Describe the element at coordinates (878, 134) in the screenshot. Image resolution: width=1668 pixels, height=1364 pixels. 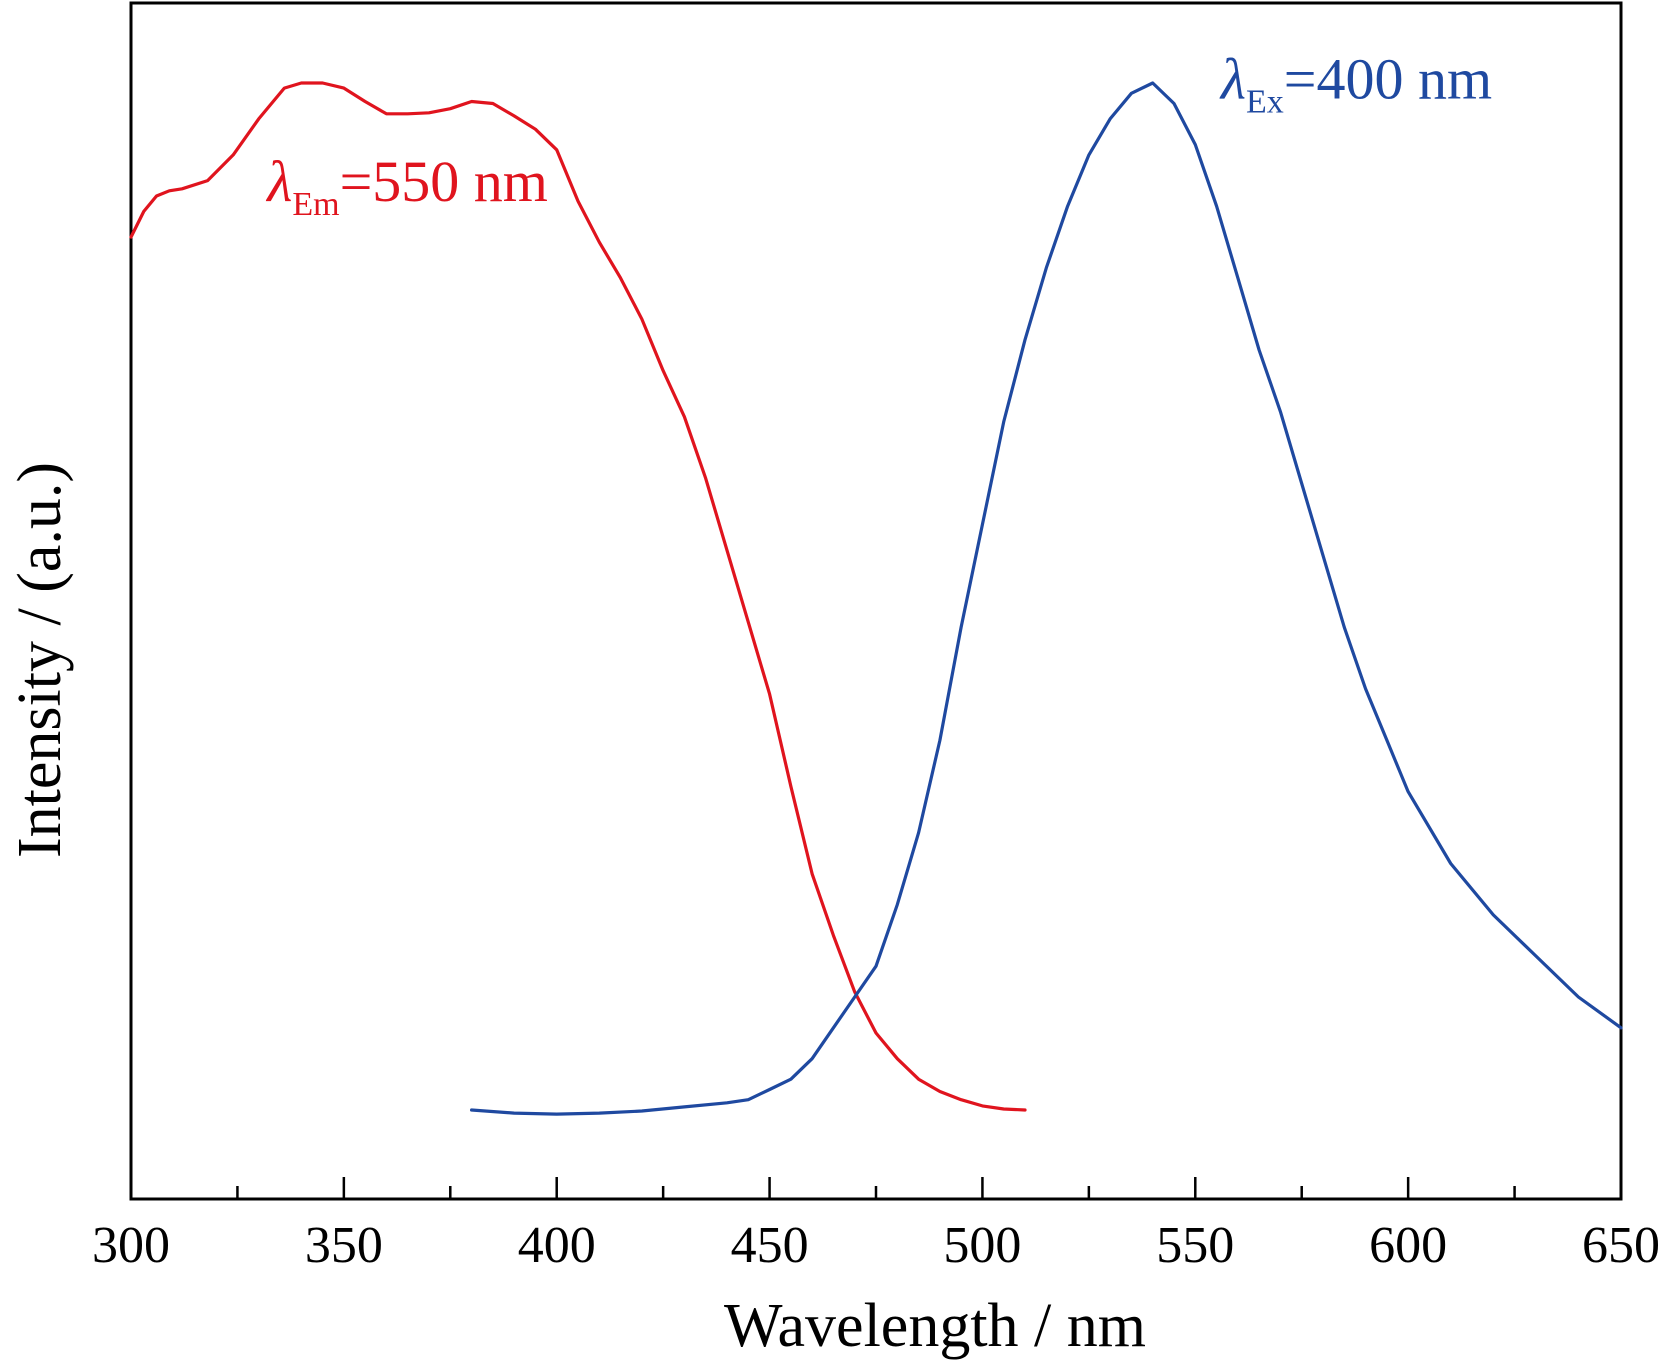
I see `annotation-layer: λEm=550 nm λEx=400 nm` at that location.